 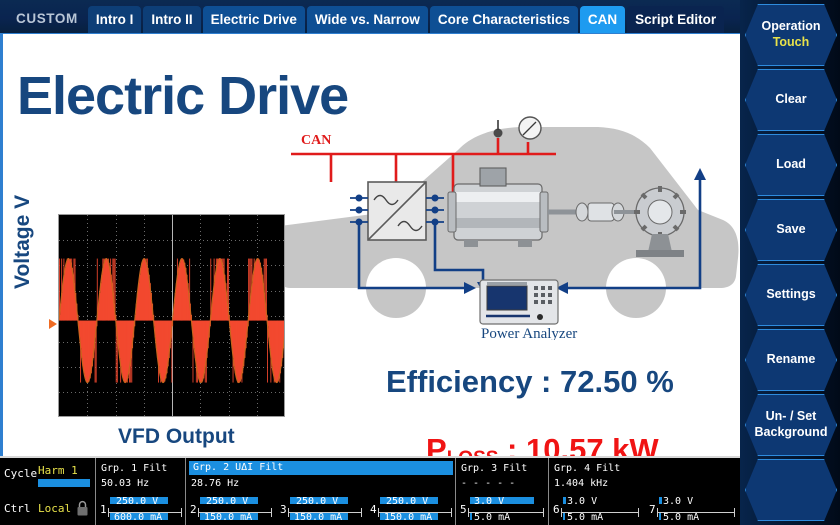 I want to click on cycle-label: Cycle, so click(x=21, y=473).